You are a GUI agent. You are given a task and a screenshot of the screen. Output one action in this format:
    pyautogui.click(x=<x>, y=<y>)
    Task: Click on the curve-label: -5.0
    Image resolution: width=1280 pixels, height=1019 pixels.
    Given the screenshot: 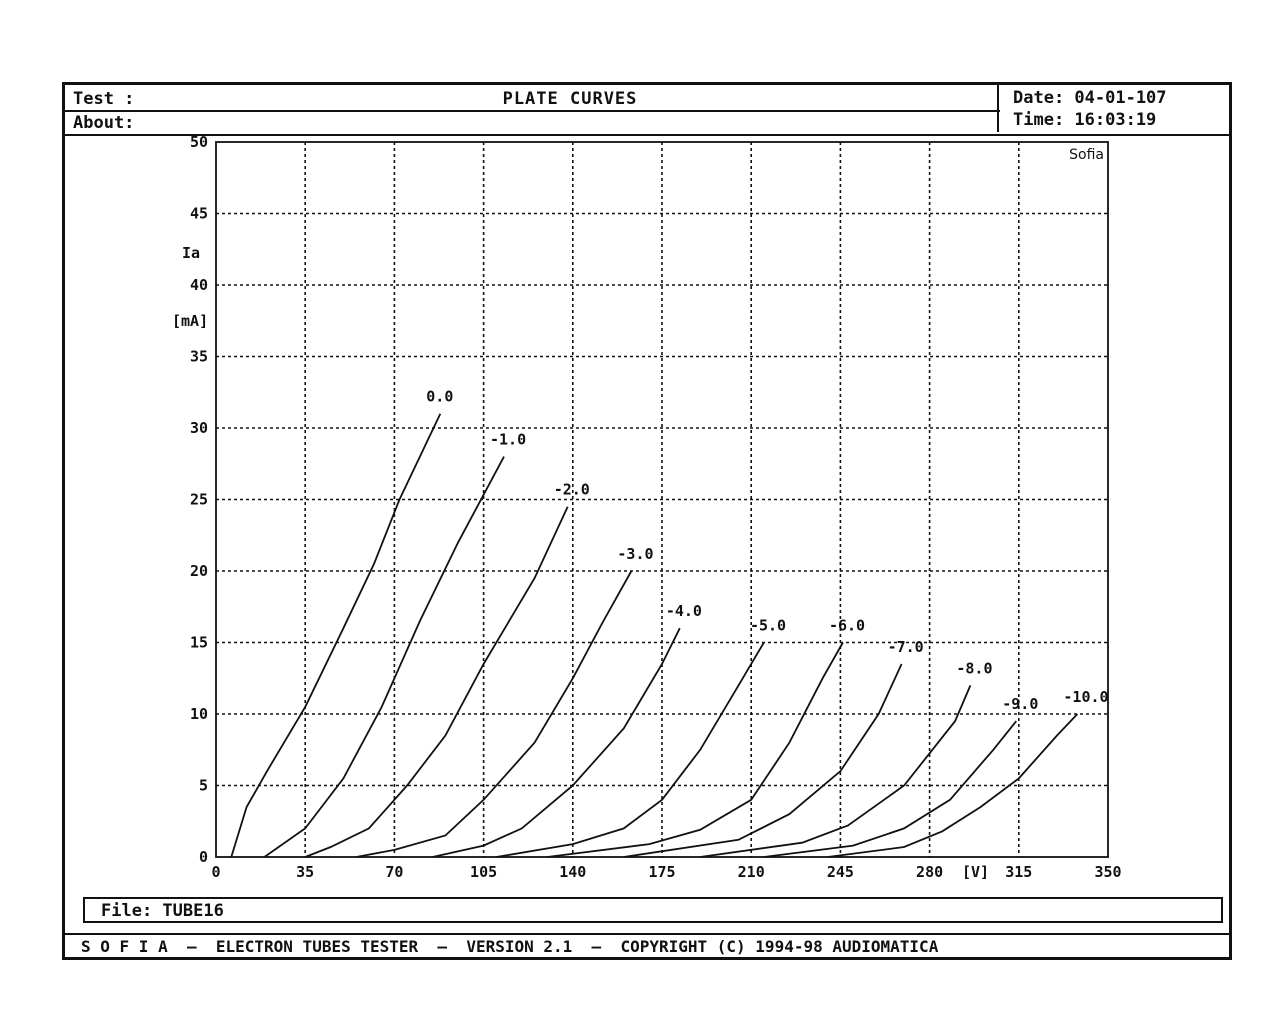 What is the action you would take?
    pyautogui.click(x=768, y=626)
    